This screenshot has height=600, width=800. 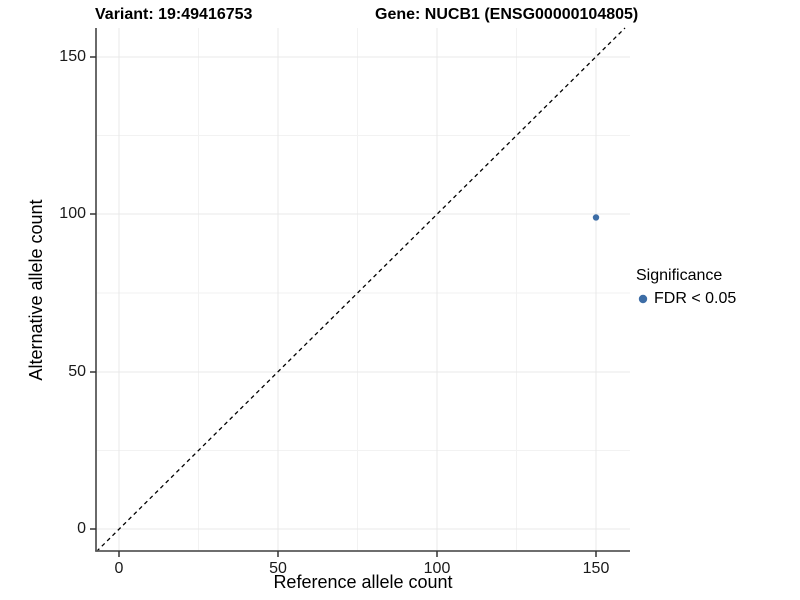 I want to click on data-point, so click(x=596, y=217).